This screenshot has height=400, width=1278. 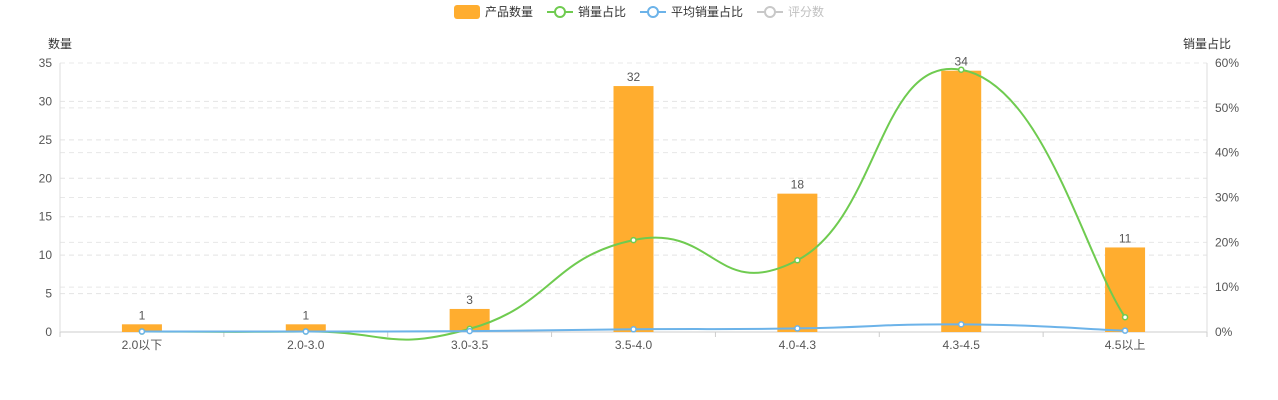 What do you see at coordinates (1227, 198) in the screenshot?
I see `right-axis-tick-label: 30%` at bounding box center [1227, 198].